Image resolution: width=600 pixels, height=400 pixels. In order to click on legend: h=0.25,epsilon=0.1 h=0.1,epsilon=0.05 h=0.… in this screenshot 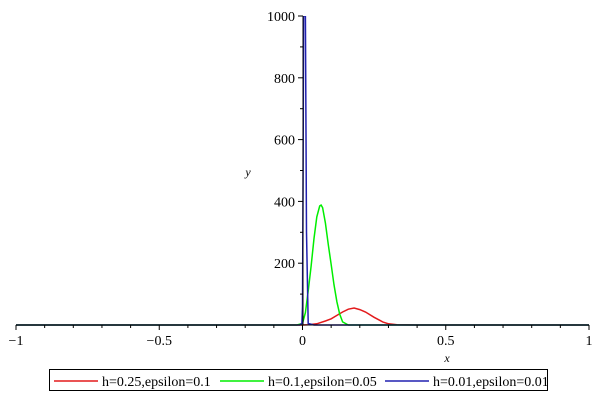, I will do `click(299, 380)`.